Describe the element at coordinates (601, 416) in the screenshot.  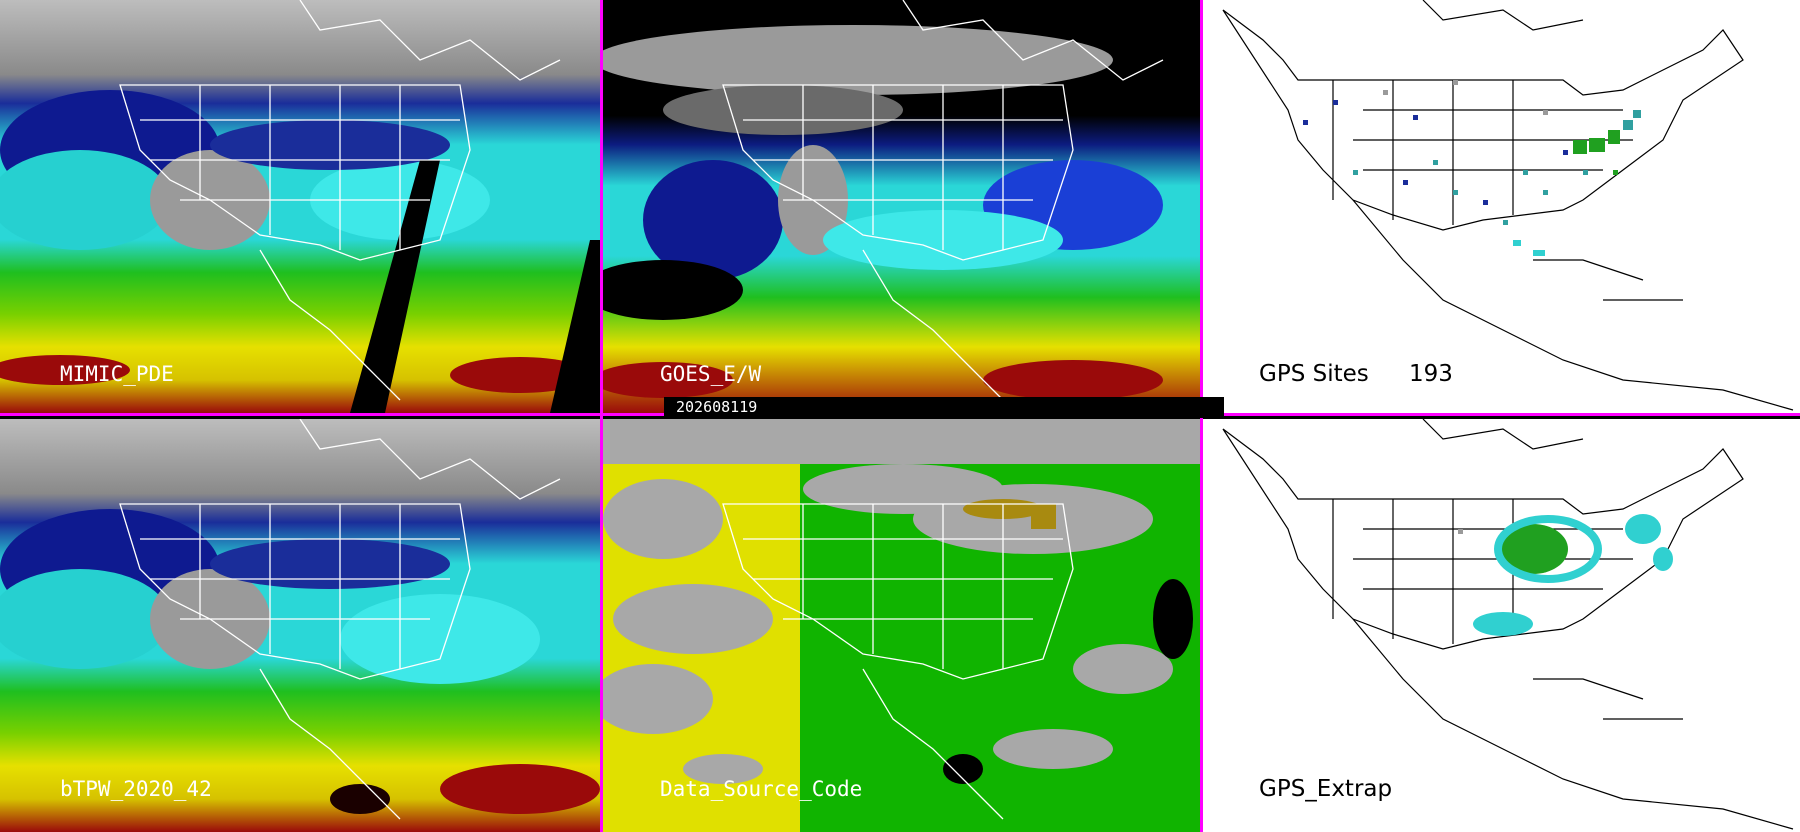
I see `vertical-divider-left` at that location.